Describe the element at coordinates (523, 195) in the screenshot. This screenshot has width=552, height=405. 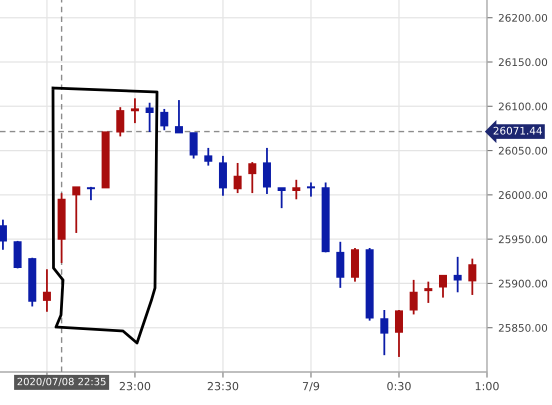
I see `y-tick-label: 26000.00` at that location.